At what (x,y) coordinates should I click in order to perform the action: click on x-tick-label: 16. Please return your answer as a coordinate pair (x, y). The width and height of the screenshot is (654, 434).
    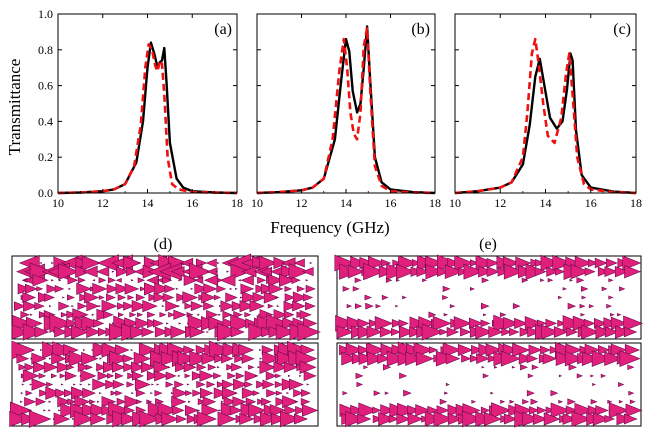
    Looking at the image, I should click on (591, 203).